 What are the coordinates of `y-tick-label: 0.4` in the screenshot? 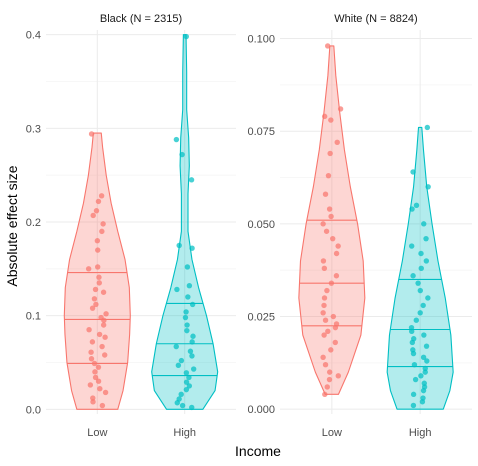 It's located at (33, 36).